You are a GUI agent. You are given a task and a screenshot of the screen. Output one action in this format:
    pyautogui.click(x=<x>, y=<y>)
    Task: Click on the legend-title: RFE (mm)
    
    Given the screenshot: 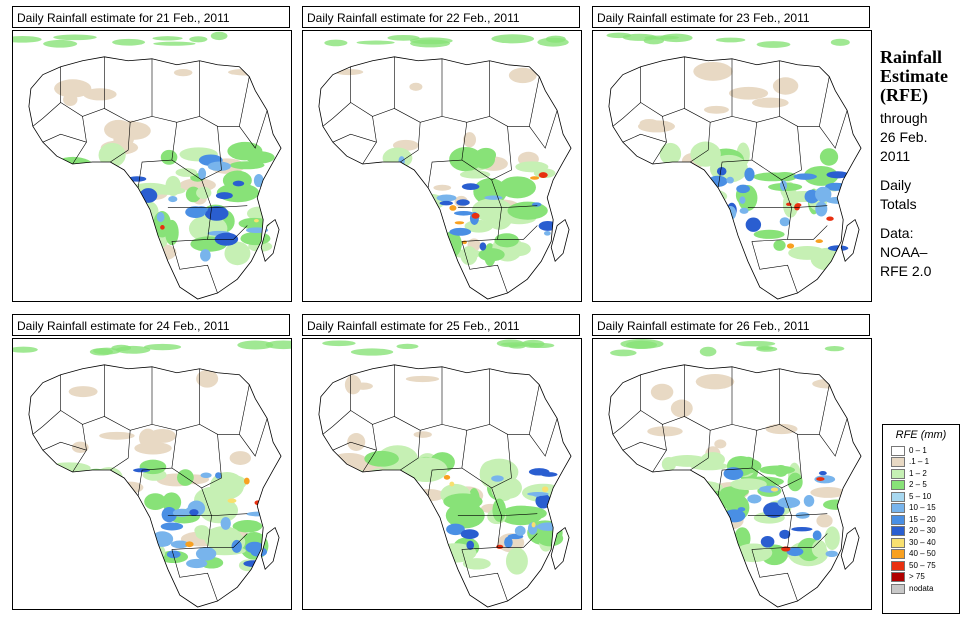 What is the action you would take?
    pyautogui.click(x=921, y=435)
    